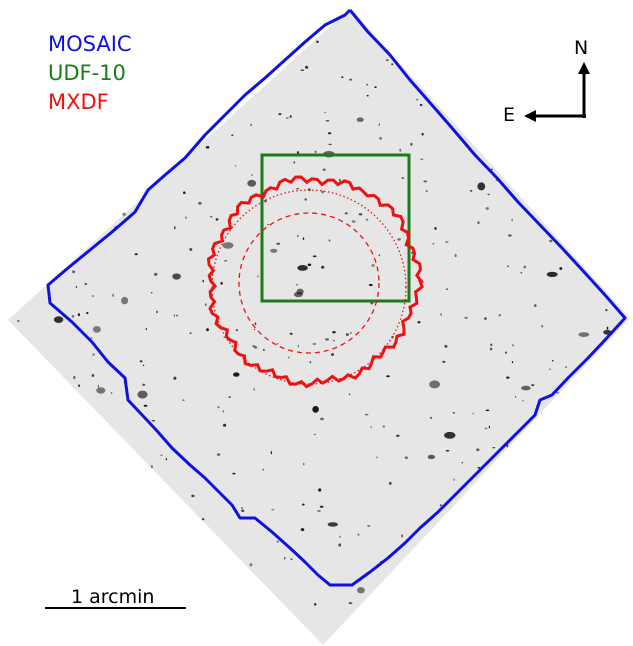 The height and width of the screenshot is (646, 633). I want to click on udf10-footprint, so click(335, 228).